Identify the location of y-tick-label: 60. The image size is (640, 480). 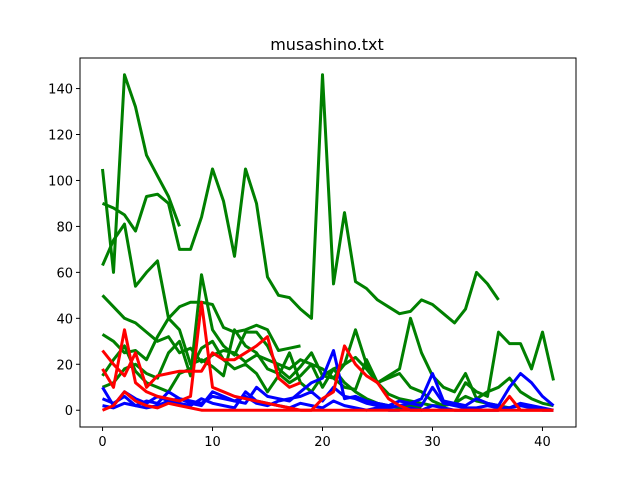
(64, 273).